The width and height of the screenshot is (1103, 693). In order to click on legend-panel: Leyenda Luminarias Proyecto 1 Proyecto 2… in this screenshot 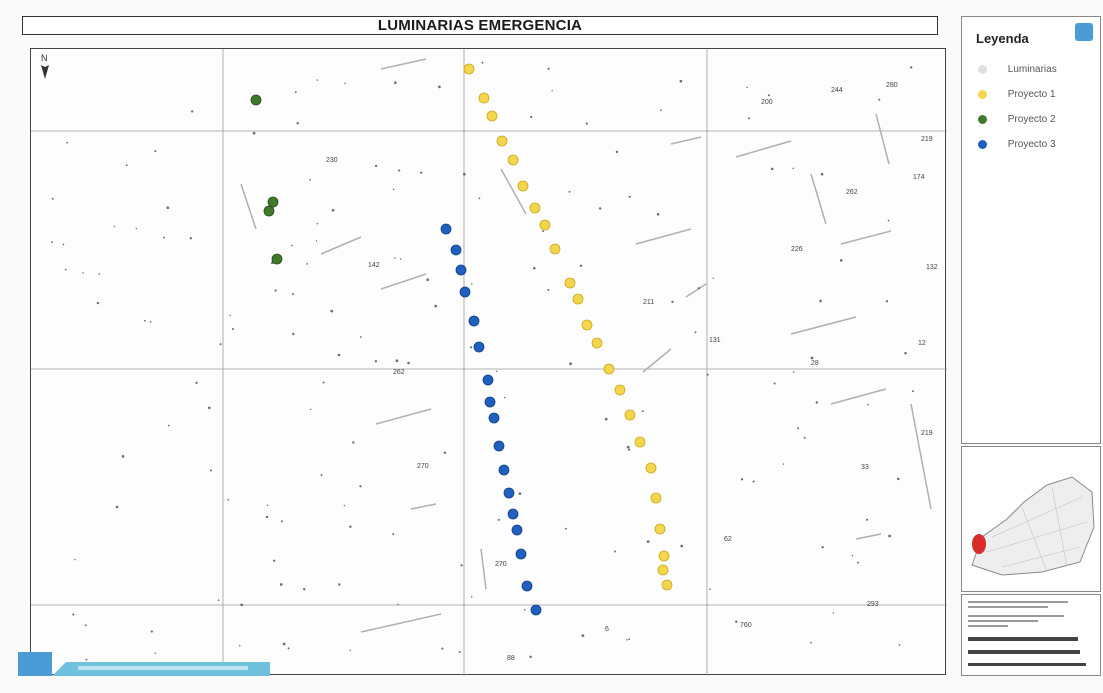, I will do `click(1031, 230)`.